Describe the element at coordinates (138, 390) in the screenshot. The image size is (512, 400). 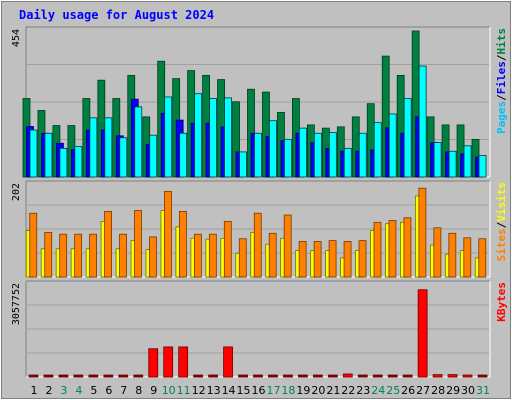
I see `x-tick-label-day-8: 8` at that location.